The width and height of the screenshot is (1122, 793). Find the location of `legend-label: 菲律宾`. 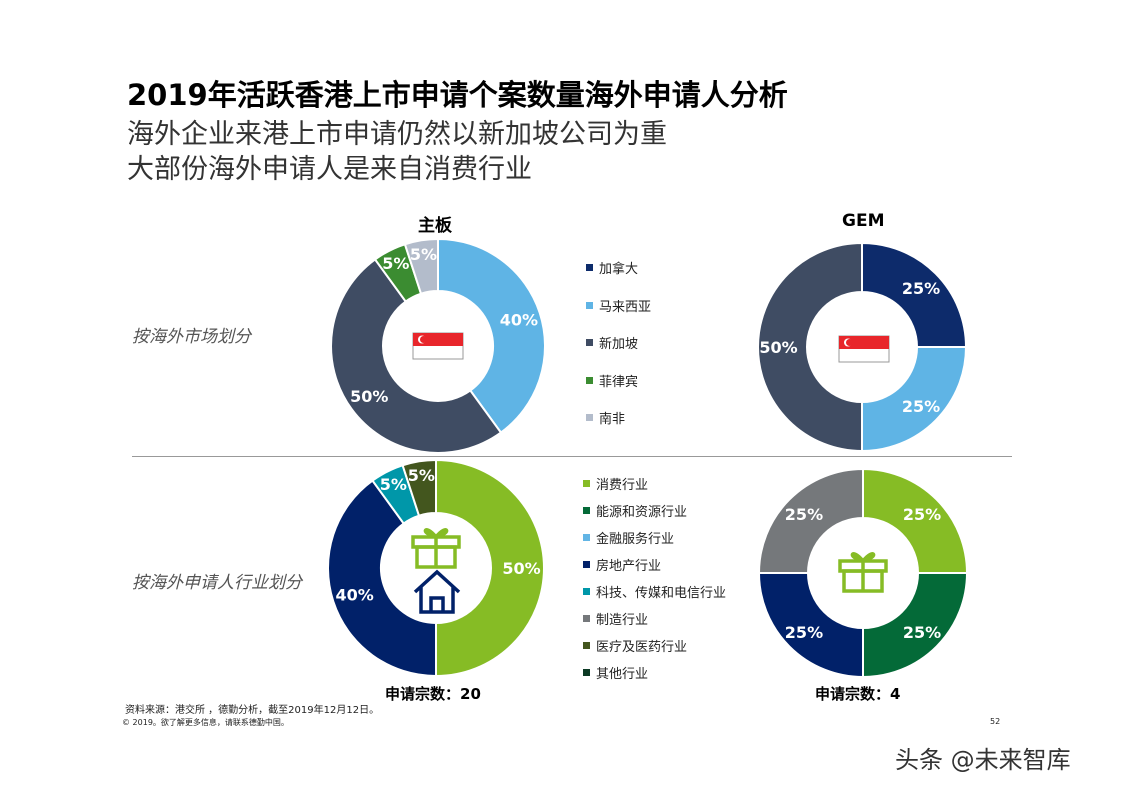

legend-label: 菲律宾 is located at coordinates (619, 382).